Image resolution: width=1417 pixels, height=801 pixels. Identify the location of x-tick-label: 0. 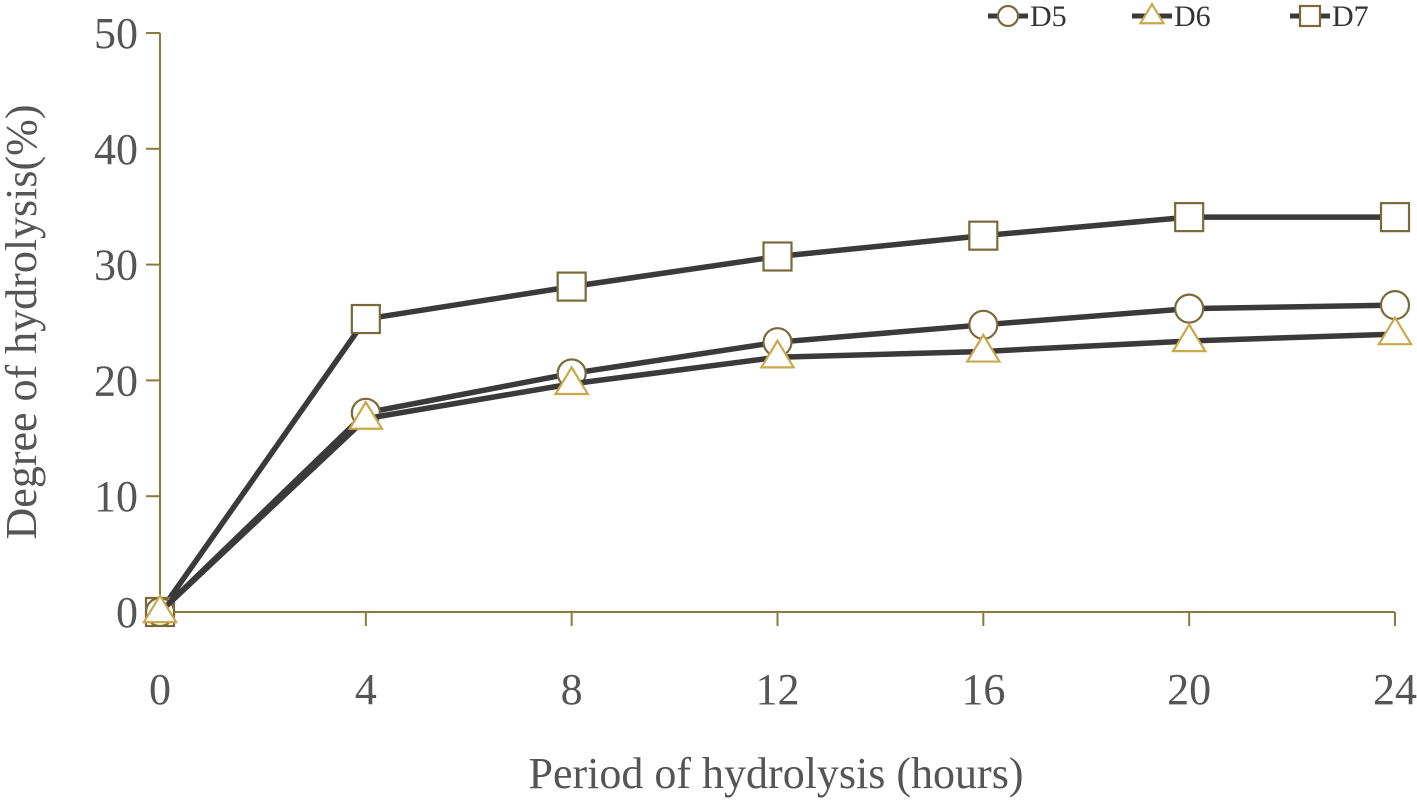
(160, 689).